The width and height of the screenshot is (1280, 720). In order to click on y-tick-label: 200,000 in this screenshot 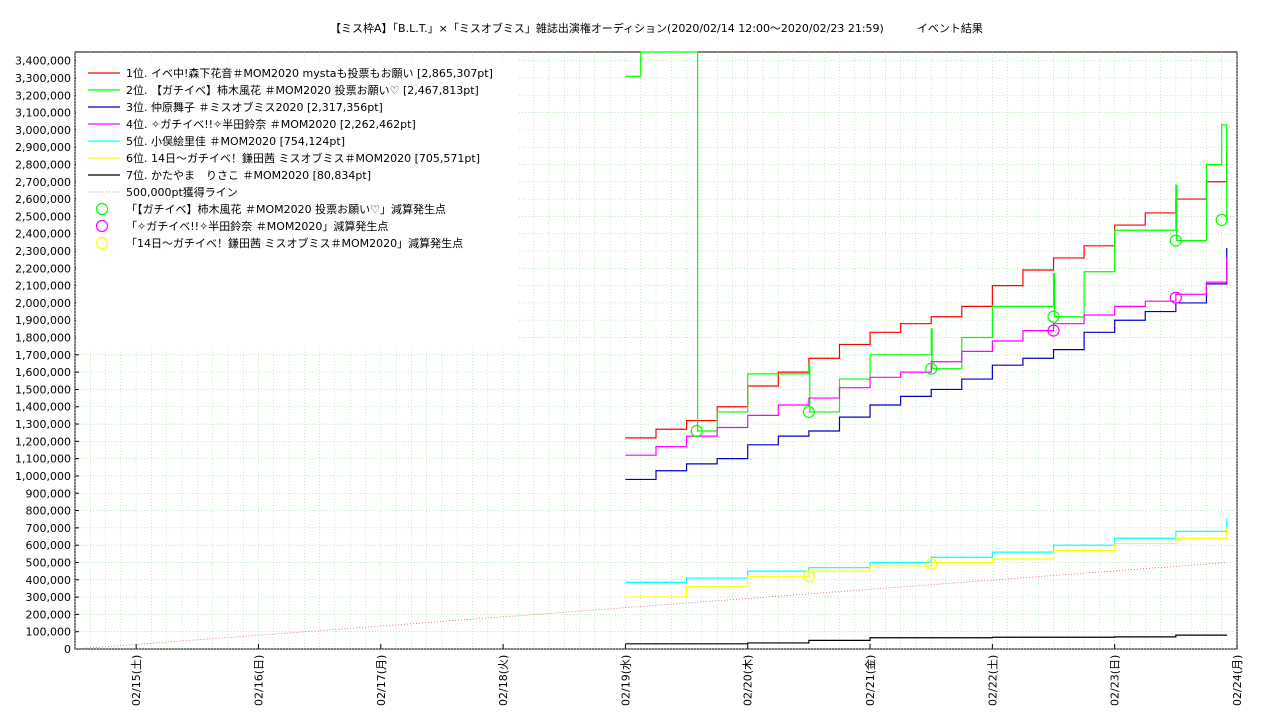, I will do `click(49, 614)`.